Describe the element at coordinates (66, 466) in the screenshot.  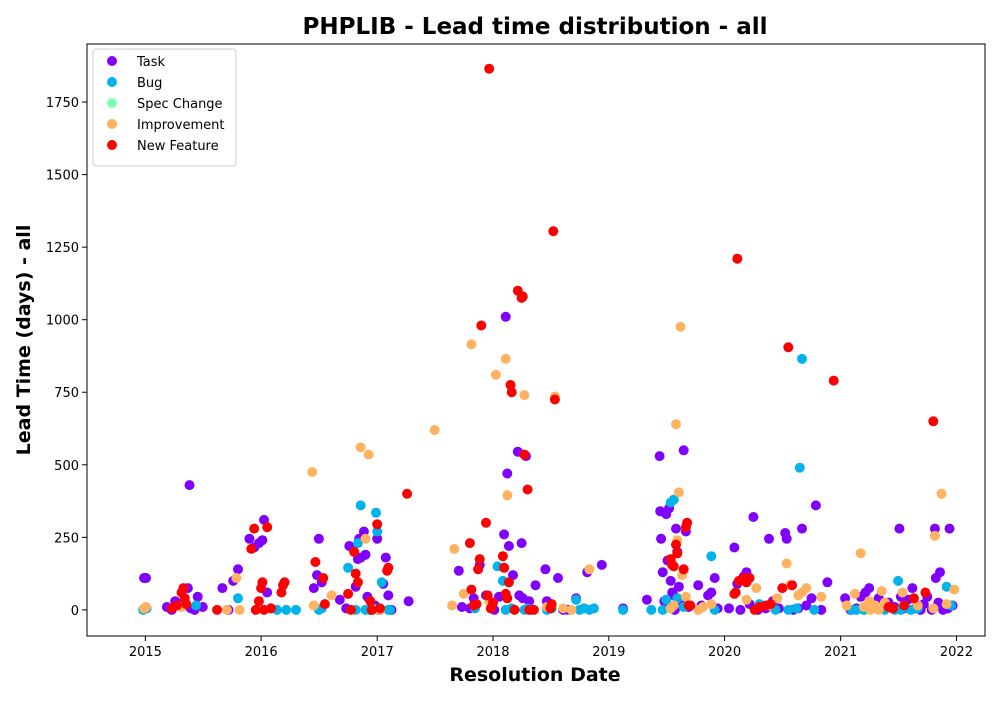
I see `y-tick-label: 500` at that location.